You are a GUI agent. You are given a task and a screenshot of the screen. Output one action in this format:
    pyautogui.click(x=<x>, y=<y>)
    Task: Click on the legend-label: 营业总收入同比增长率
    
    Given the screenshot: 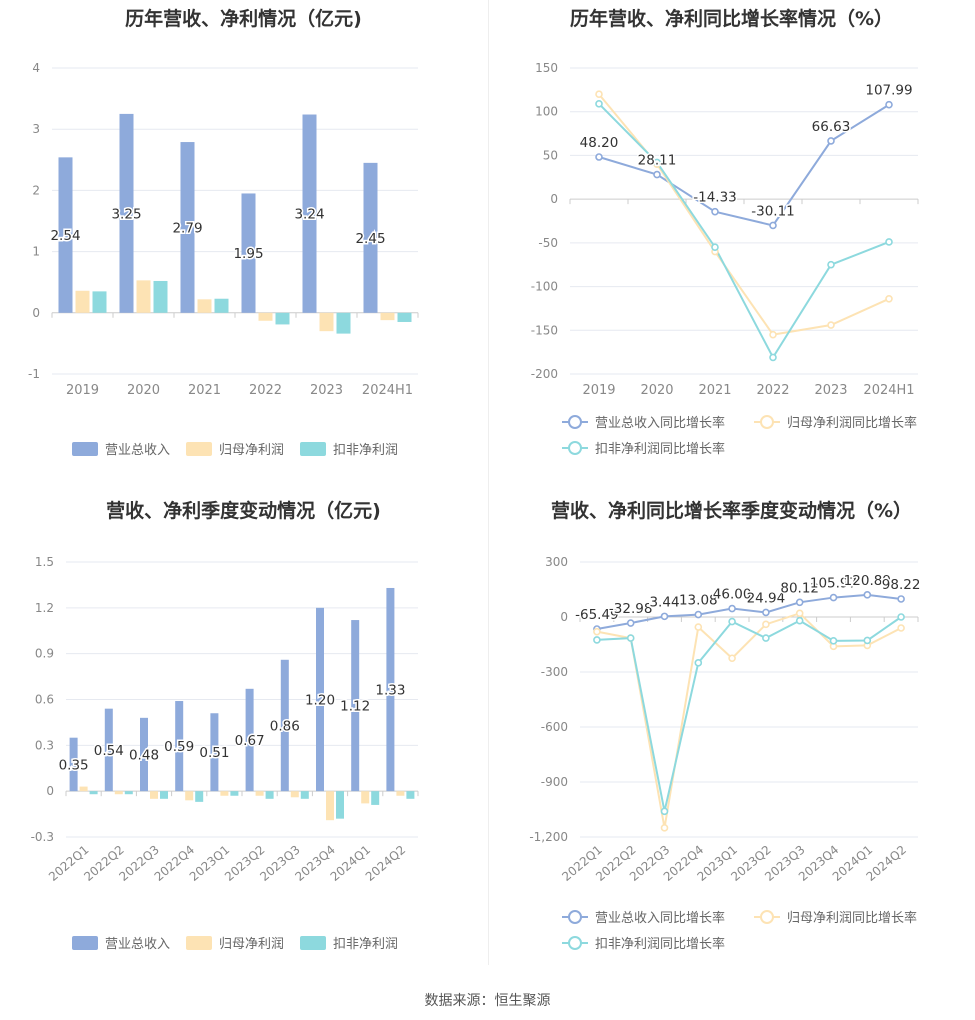 What is the action you would take?
    pyautogui.click(x=660, y=423)
    